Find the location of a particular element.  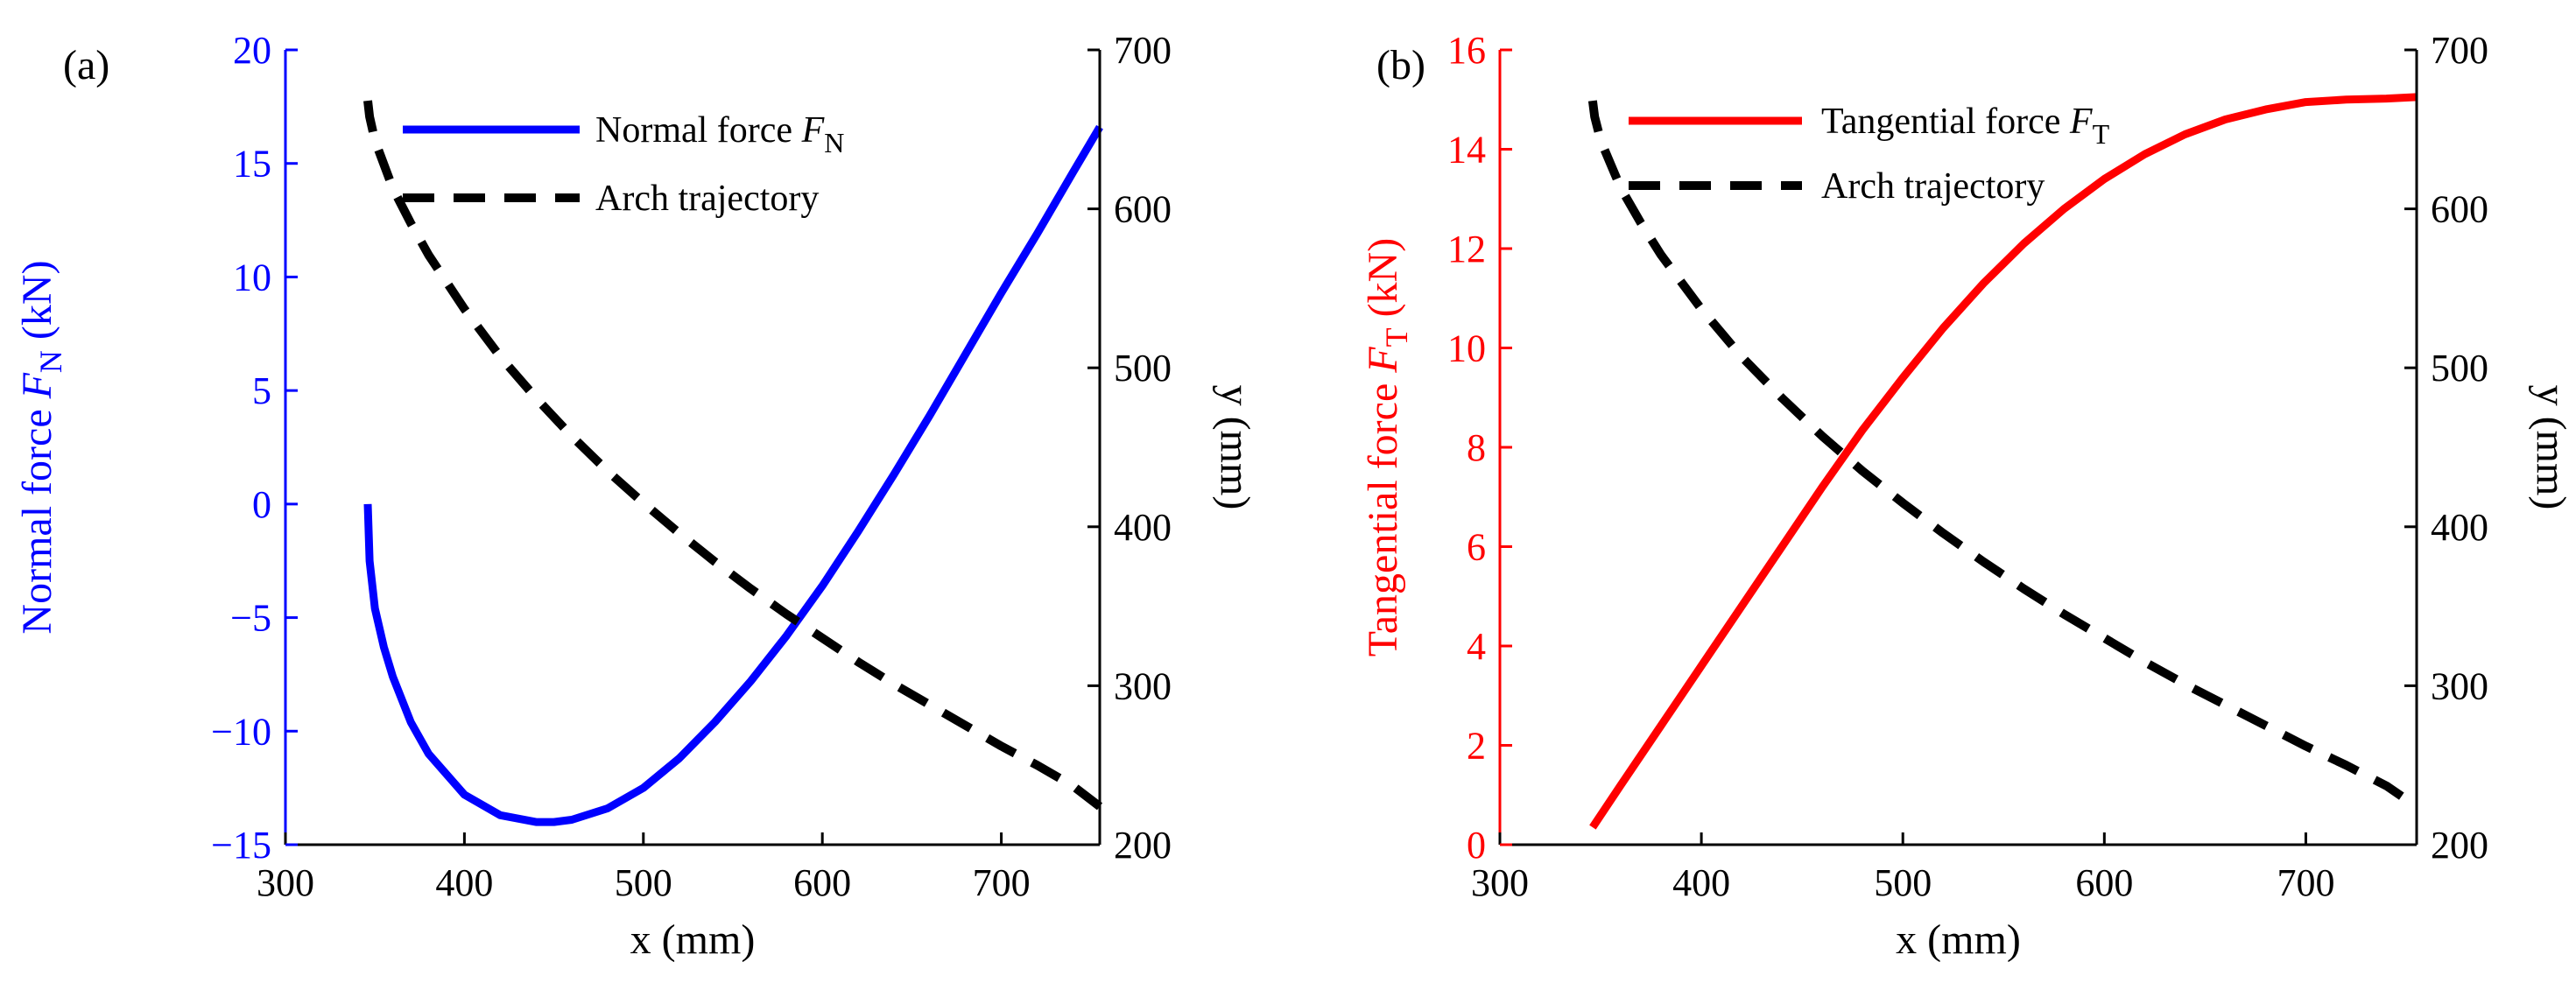

panel-label: (a) is located at coordinates (86, 65).